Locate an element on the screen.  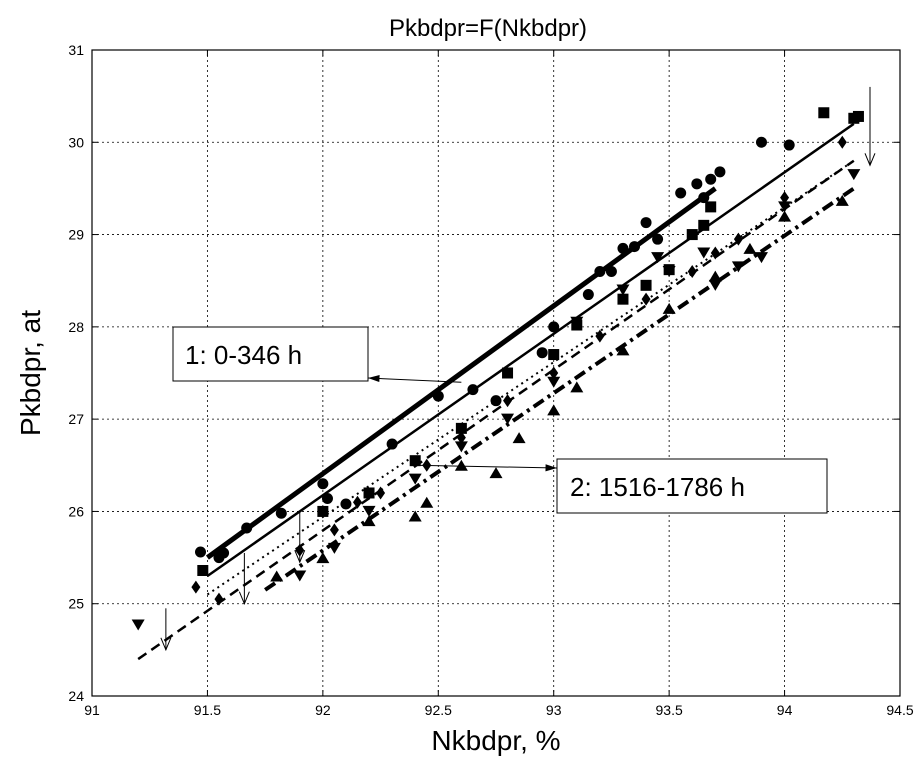
x-tick-label: 92 is located at coordinates (323, 710).